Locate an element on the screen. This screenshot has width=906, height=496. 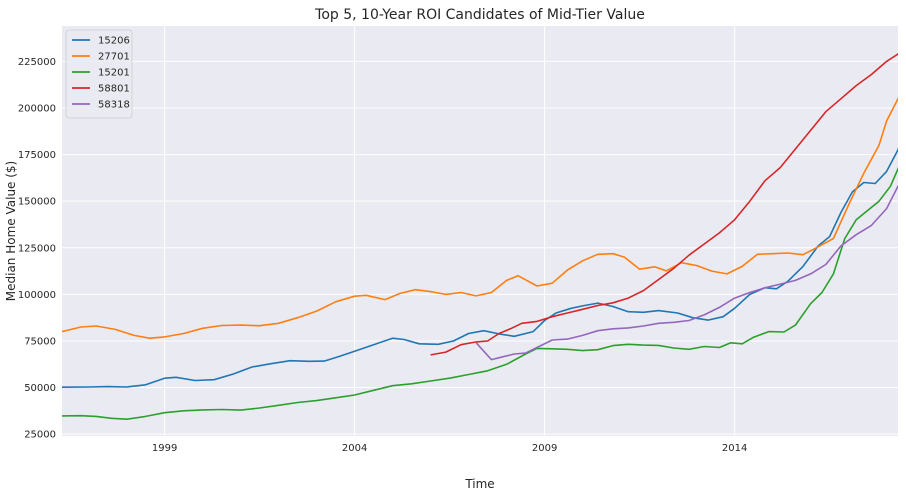
legend: 15206 27701 15201 58801 58318 is located at coordinates (99, 74).